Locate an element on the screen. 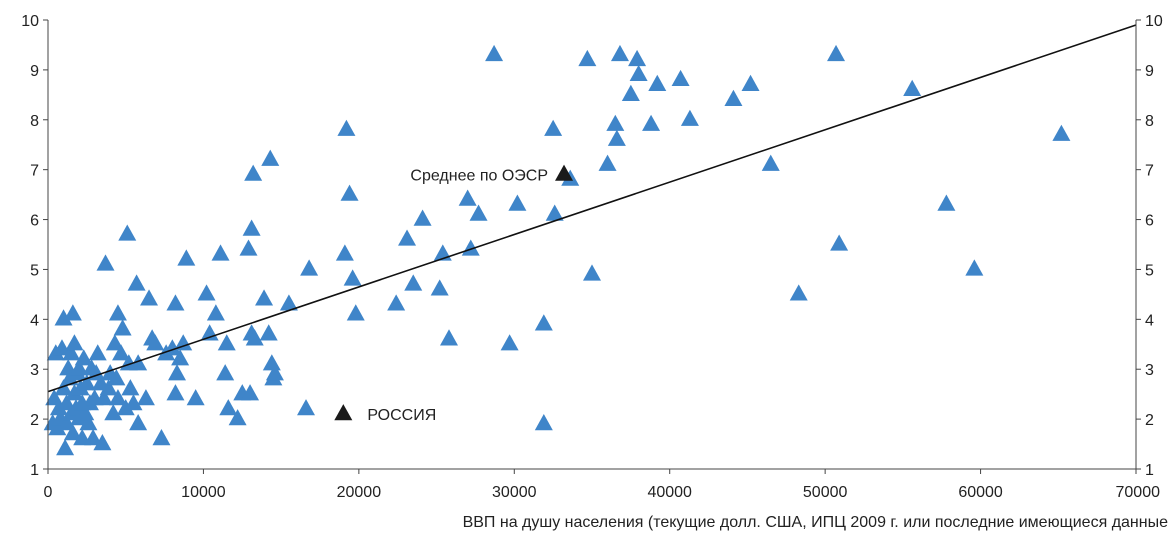 This screenshot has height=533, width=1176. y-tick-label-right: 9 is located at coordinates (1149, 71).